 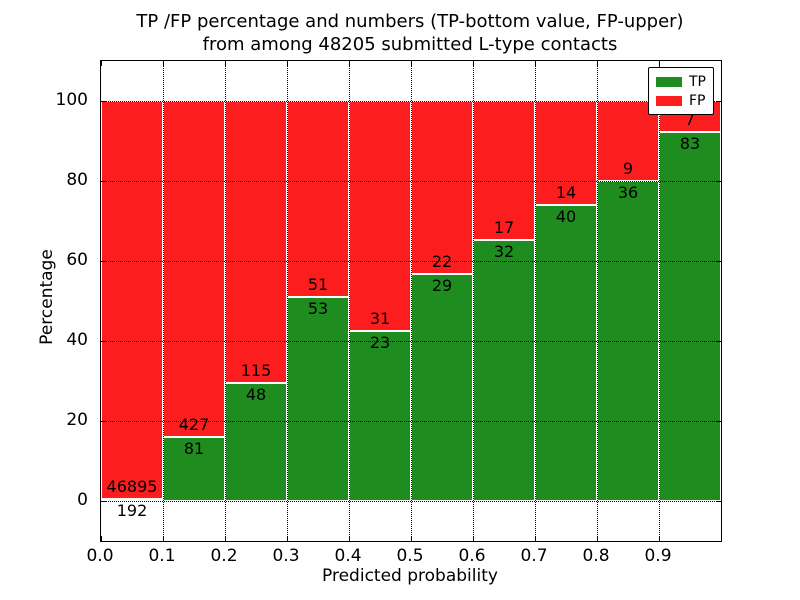 I want to click on x-tick-label: 0.7, so click(x=534, y=556).